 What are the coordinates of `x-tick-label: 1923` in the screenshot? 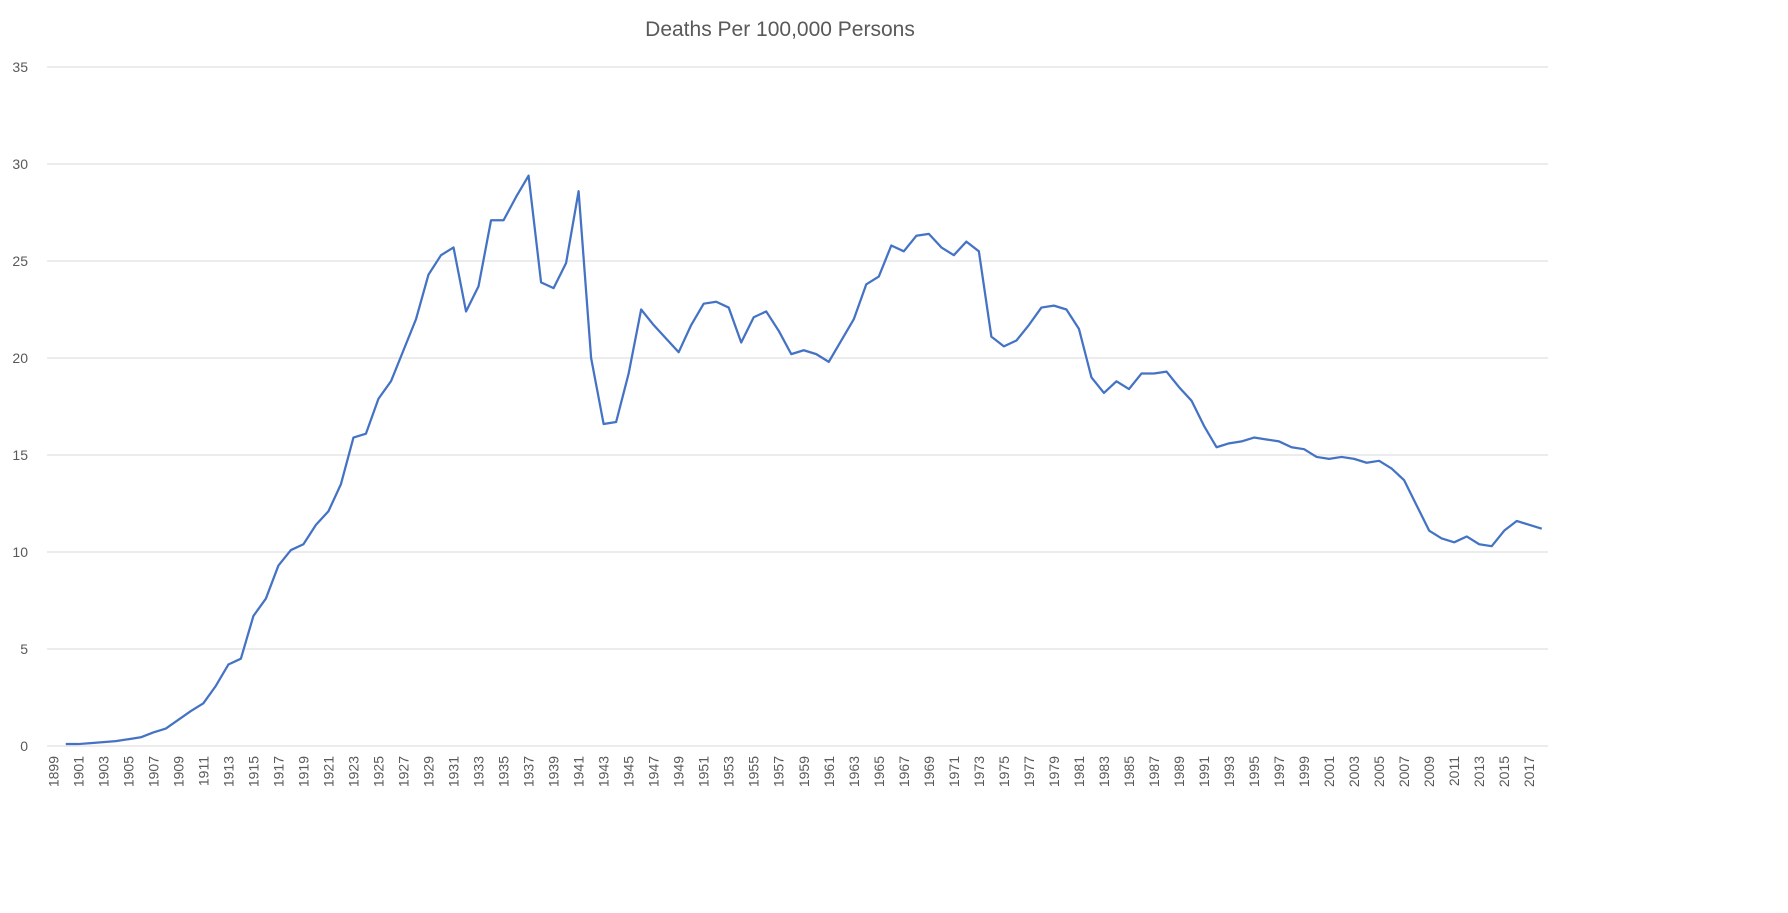 It's located at (353, 771).